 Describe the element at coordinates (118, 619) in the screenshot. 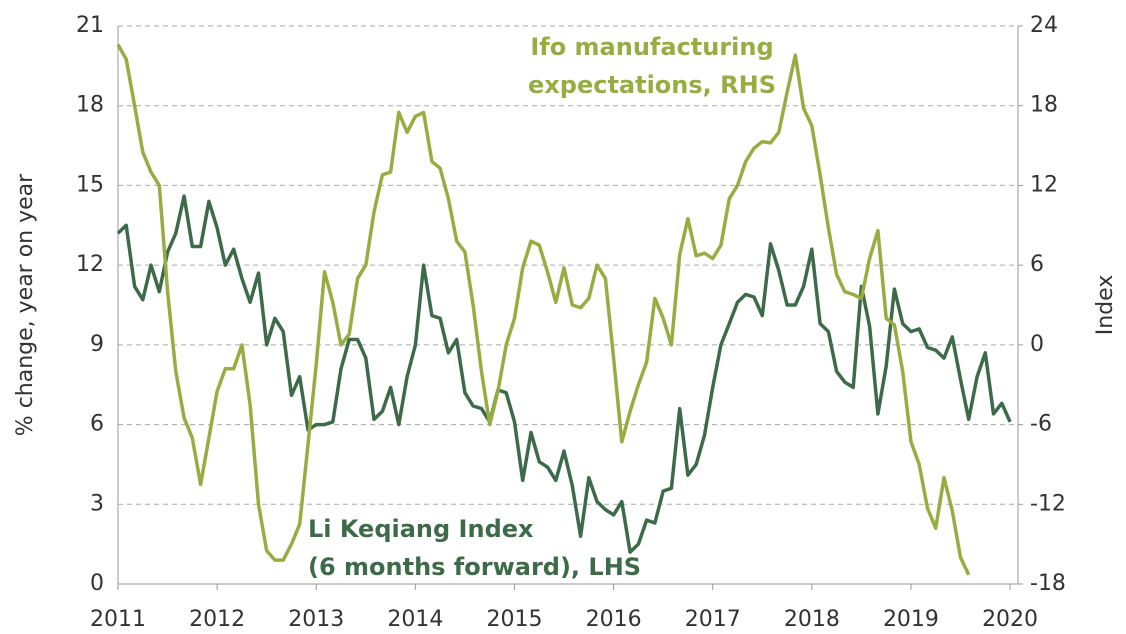

I see `x-tick-label: 2011` at that location.